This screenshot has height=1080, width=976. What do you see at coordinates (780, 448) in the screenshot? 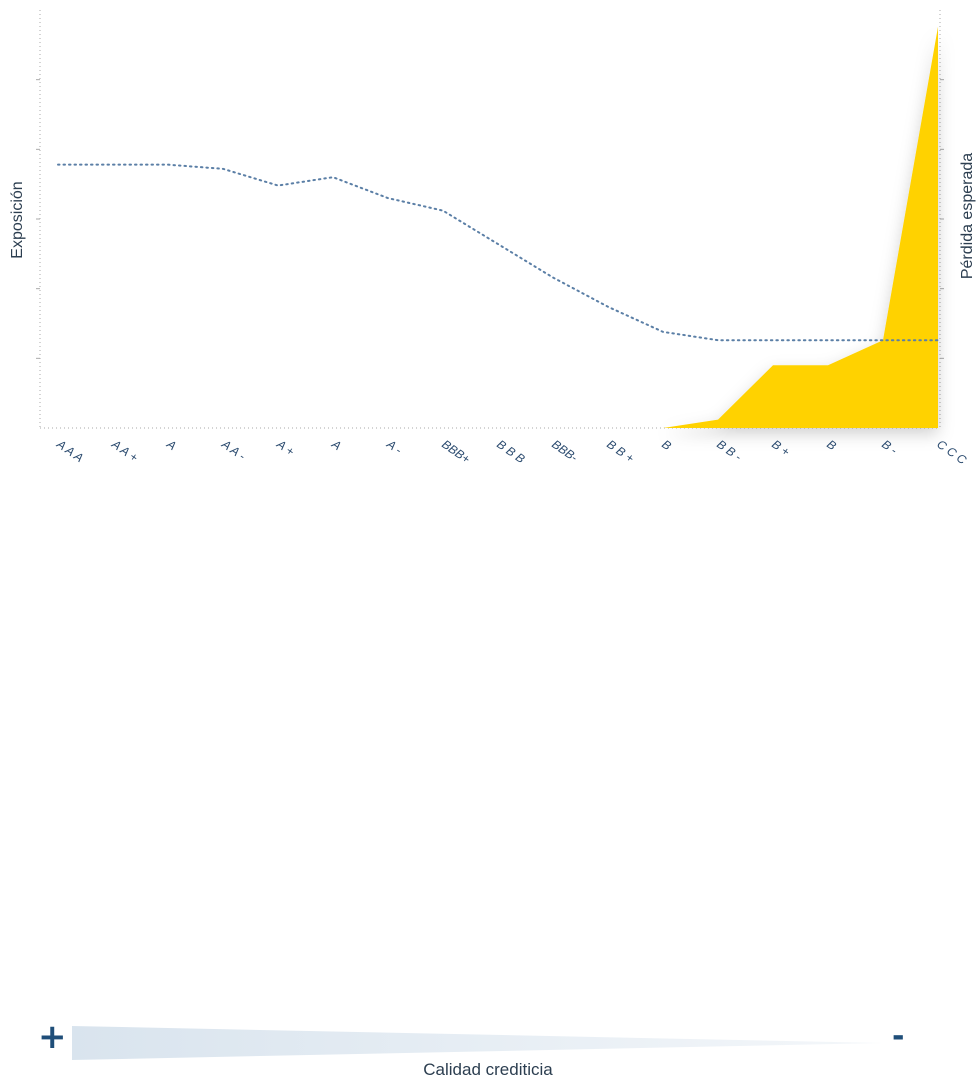
I see `x-tick-label: B +` at bounding box center [780, 448].